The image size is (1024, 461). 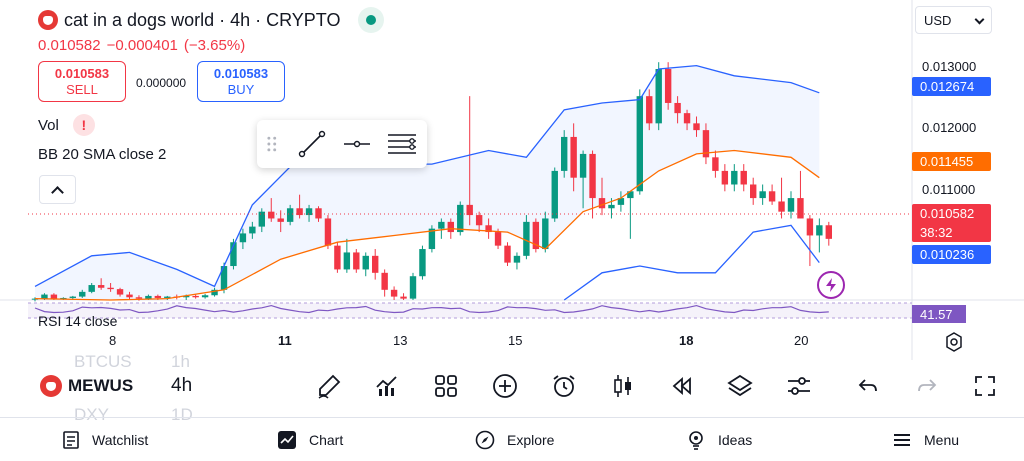 I want to click on rsi-indicator-label: RSI 14 close, so click(x=78, y=321).